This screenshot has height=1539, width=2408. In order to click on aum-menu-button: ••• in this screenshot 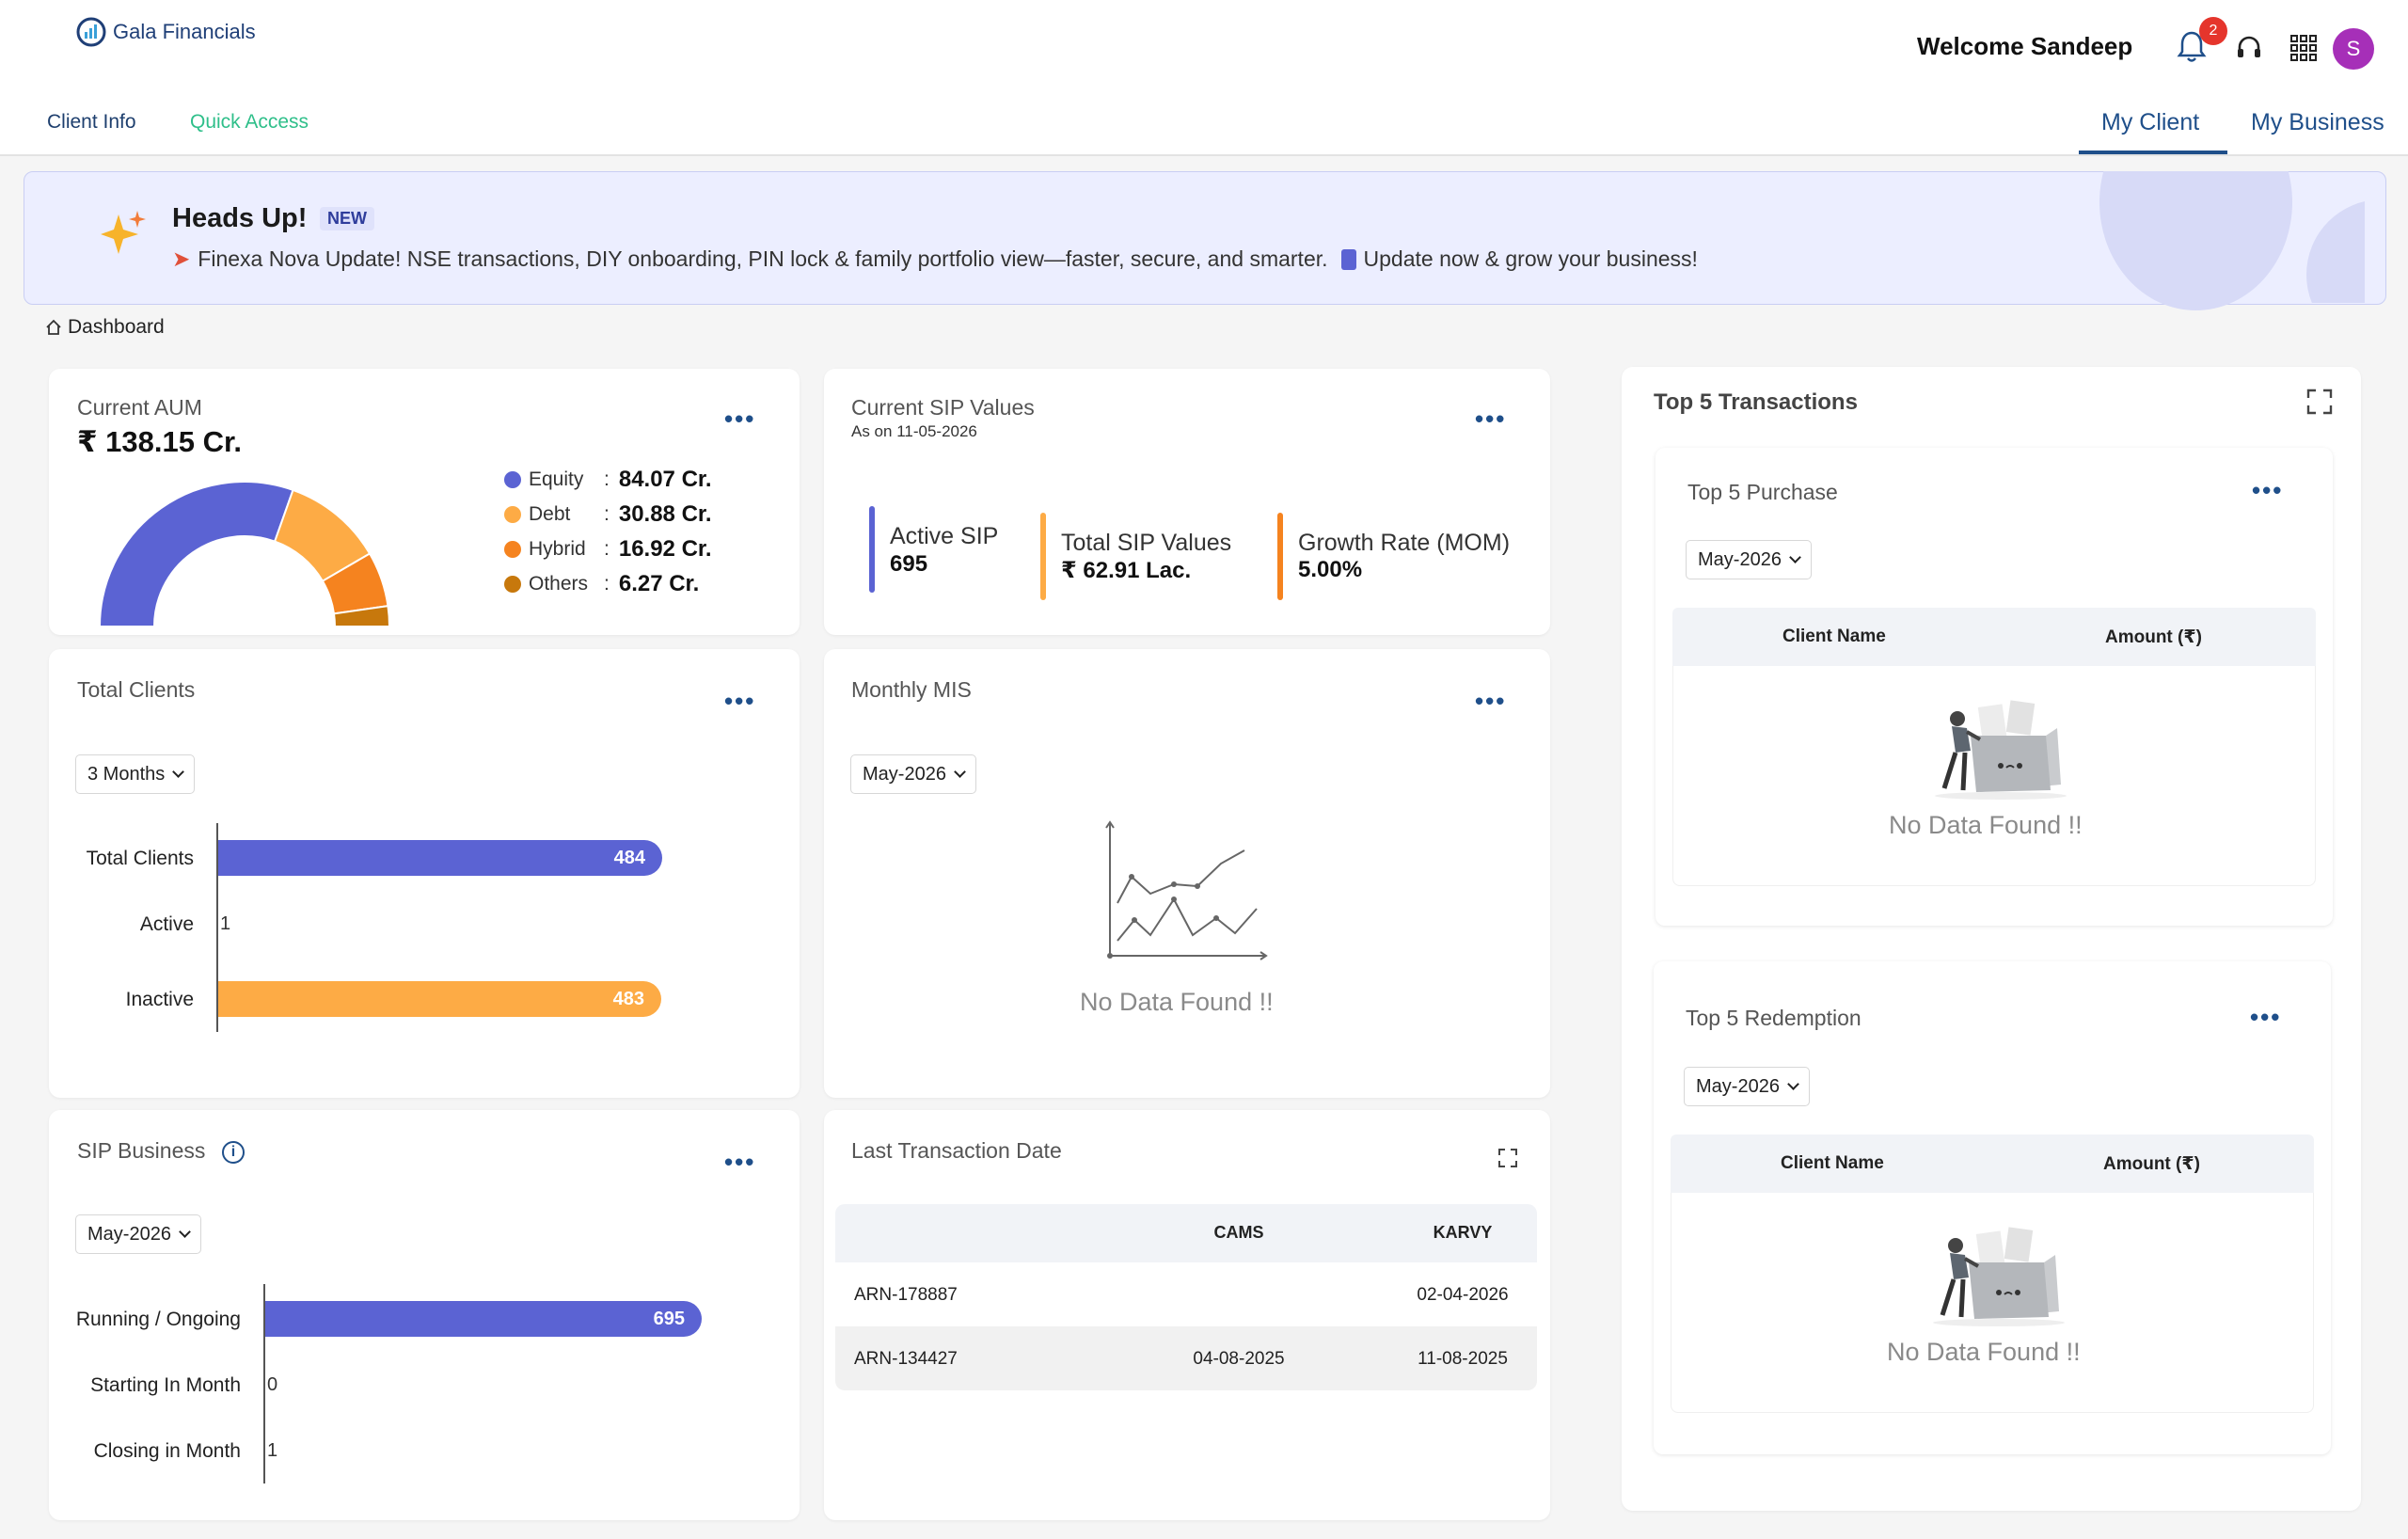, I will do `click(740, 419)`.